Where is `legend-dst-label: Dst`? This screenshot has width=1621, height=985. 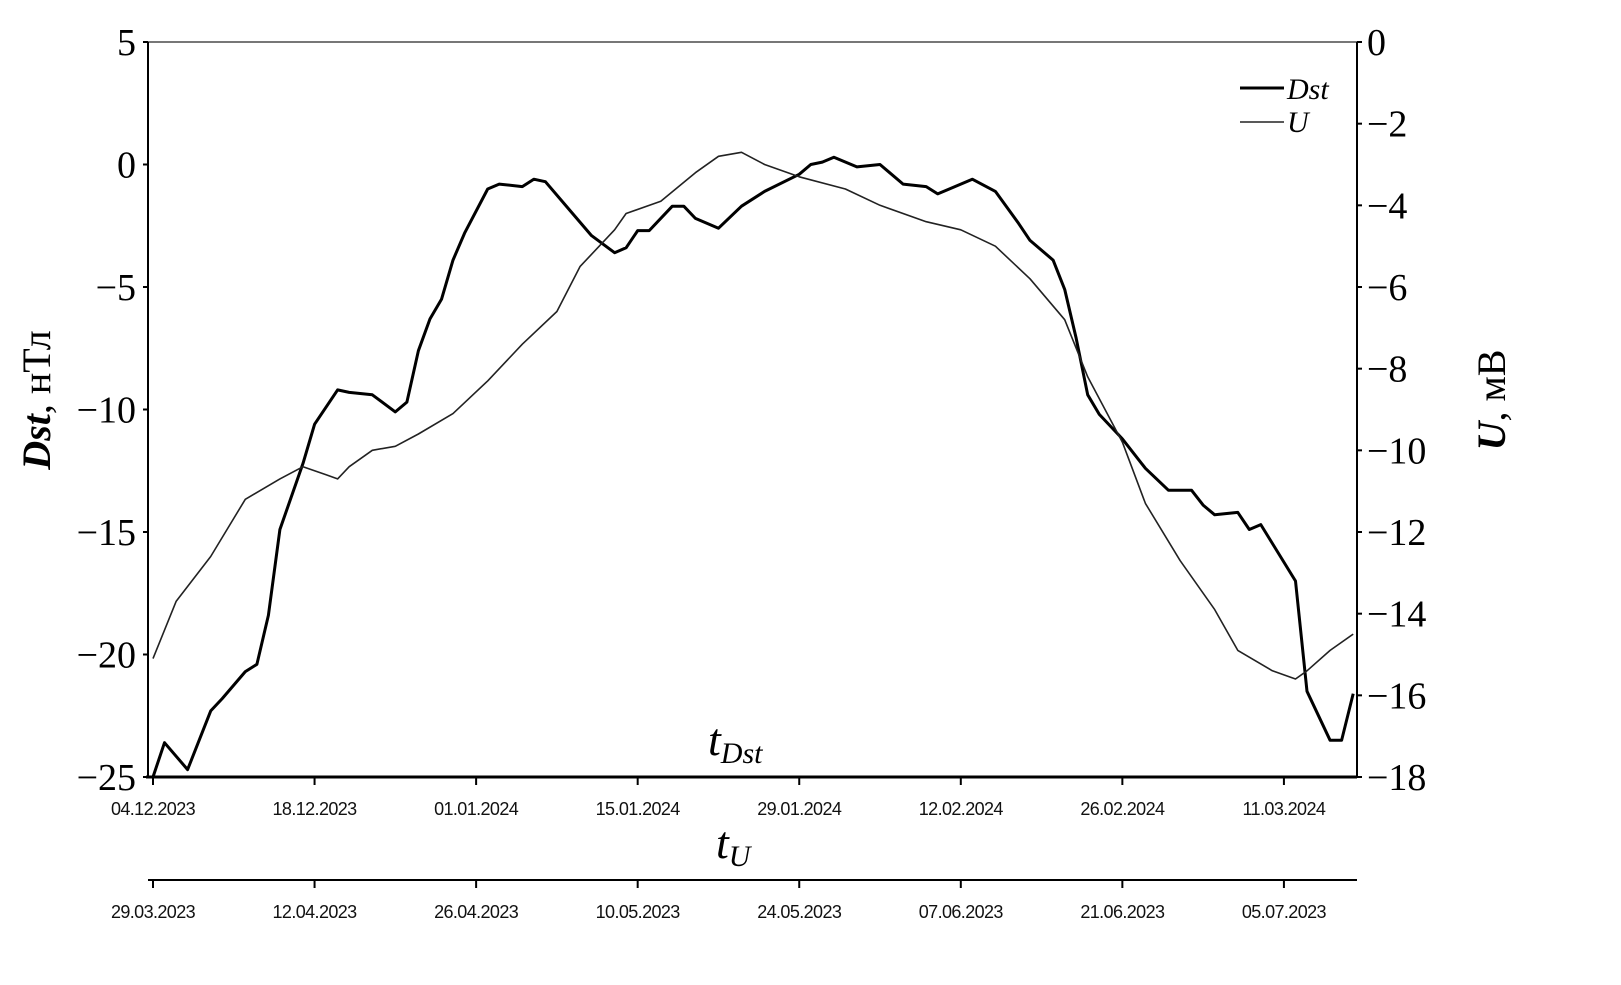 legend-dst-label: Dst is located at coordinates (1307, 89).